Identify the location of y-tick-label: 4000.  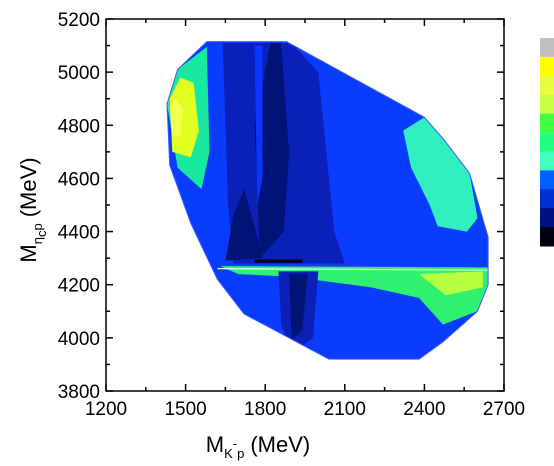
(79, 339).